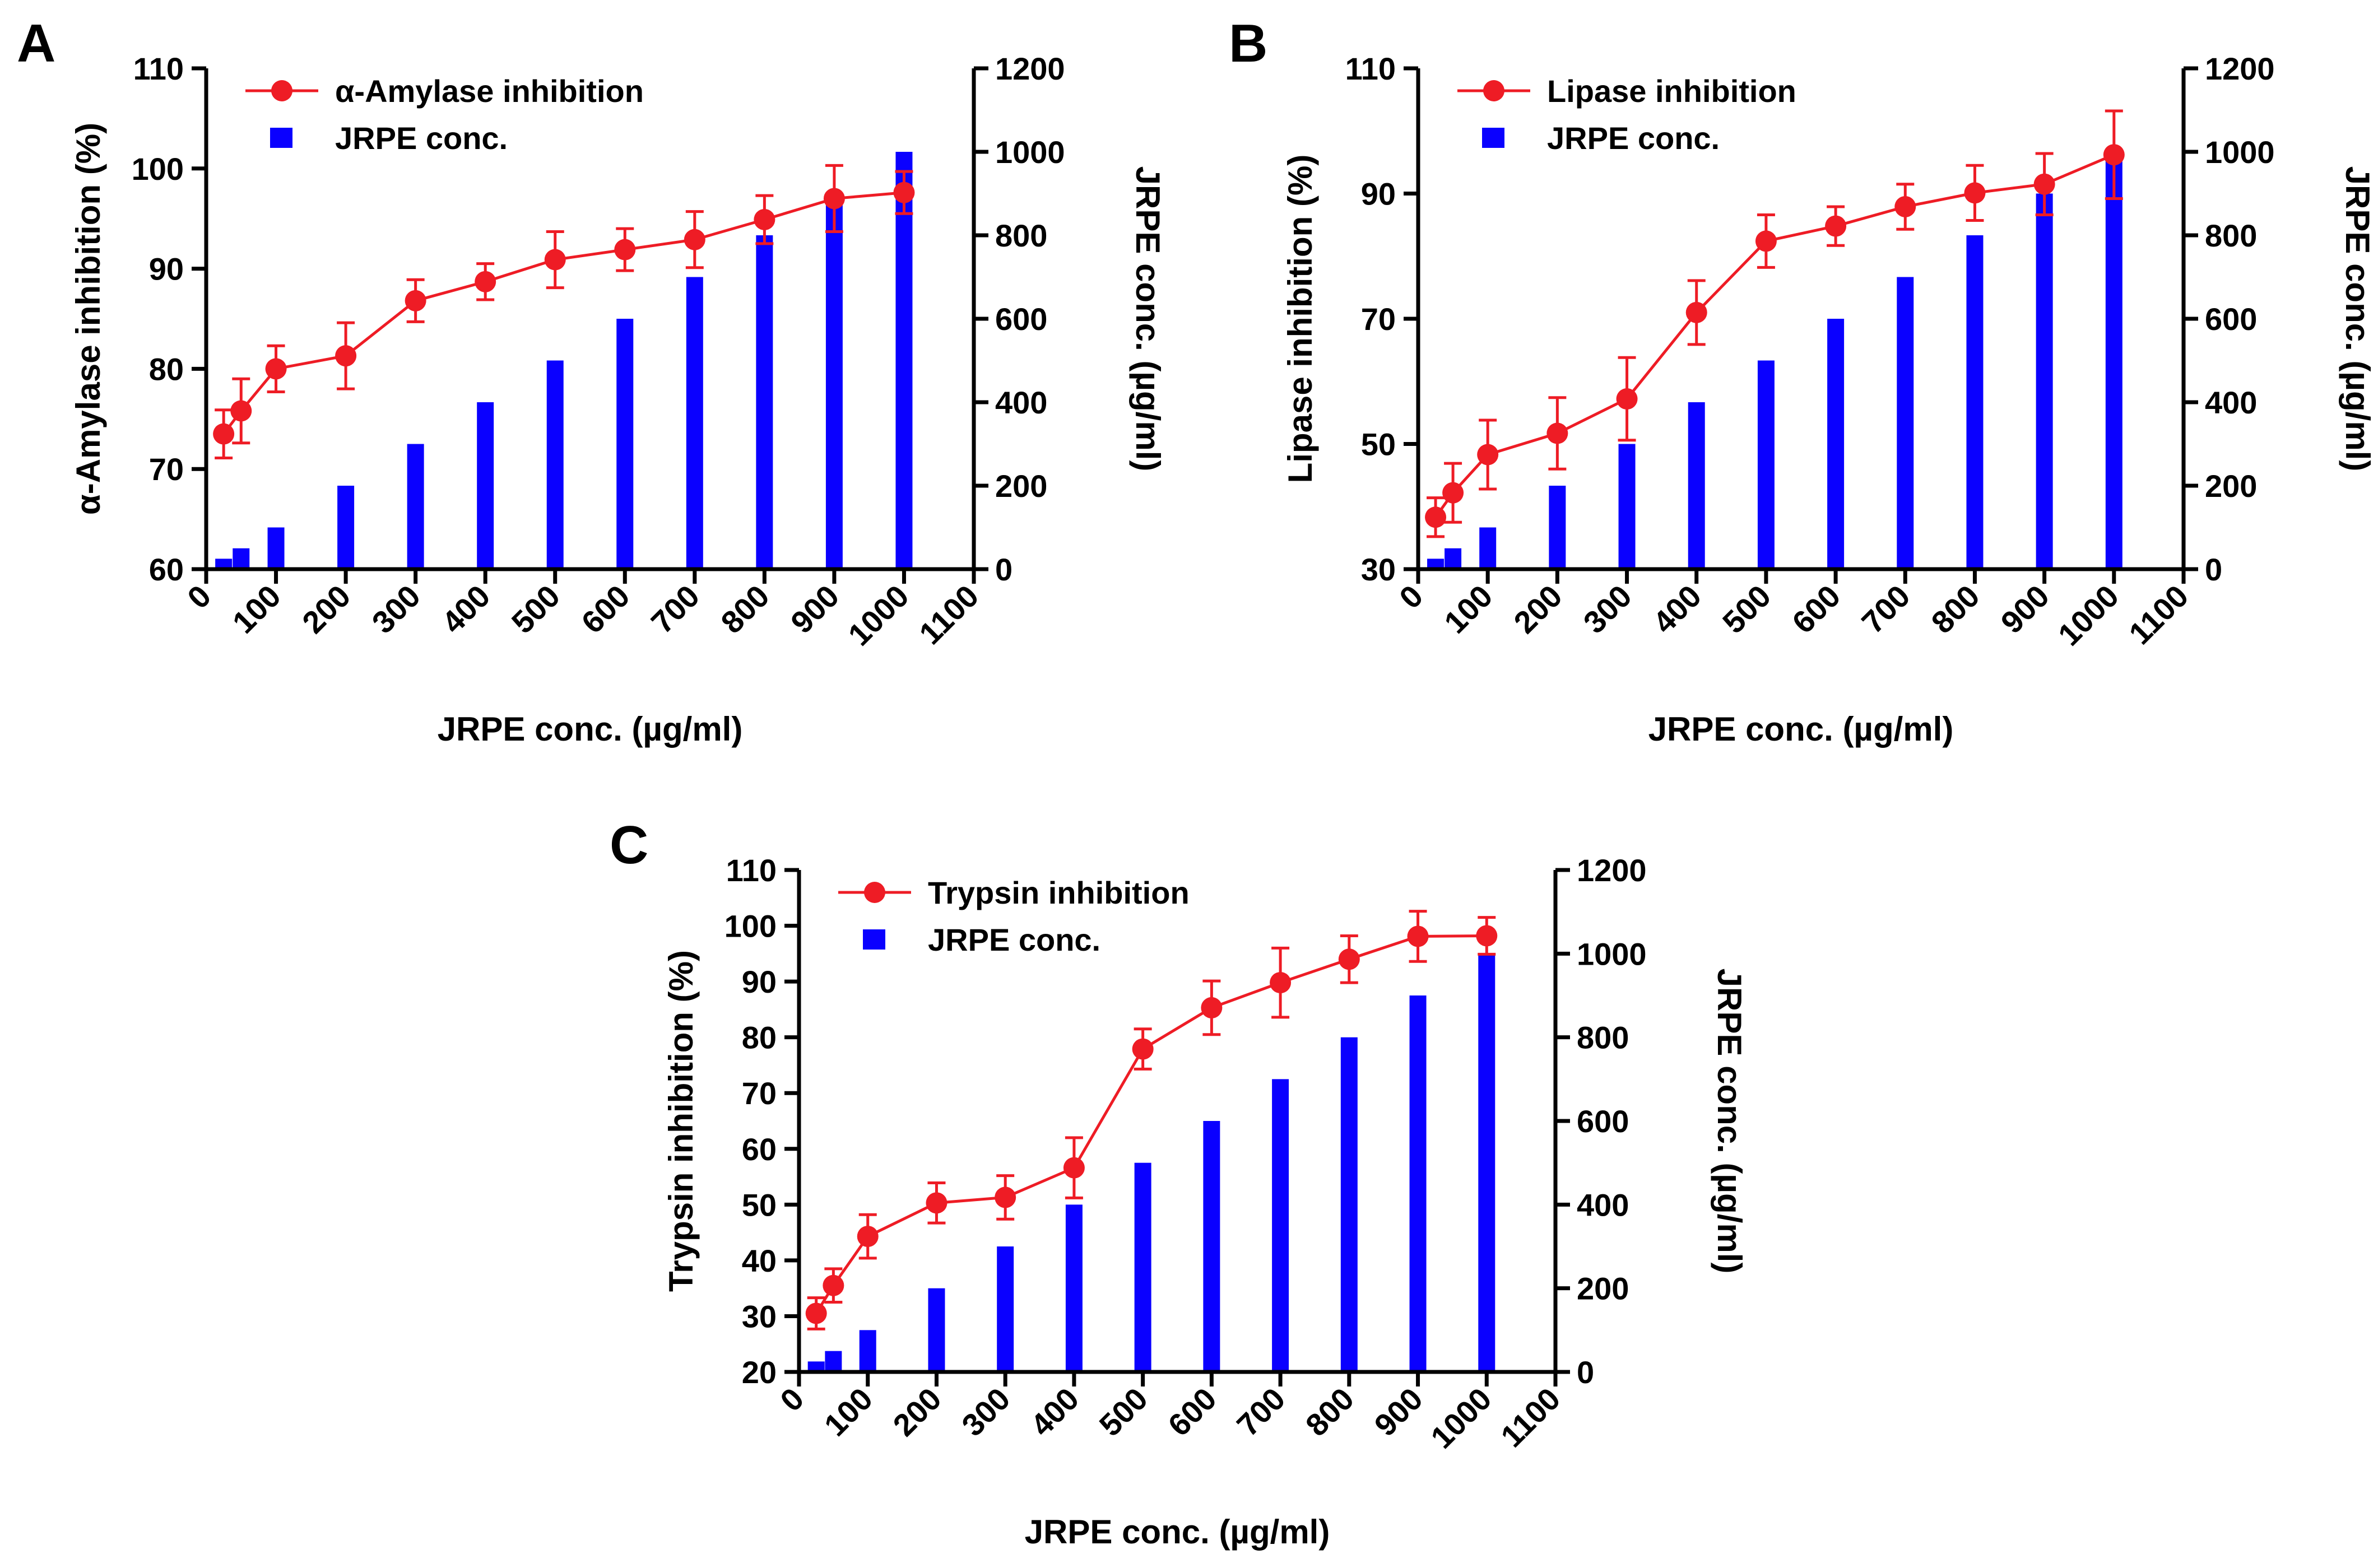  Describe the element at coordinates (88, 319) in the screenshot. I see `y-left-axis-label: α-Amylase inhibition (%)` at that location.